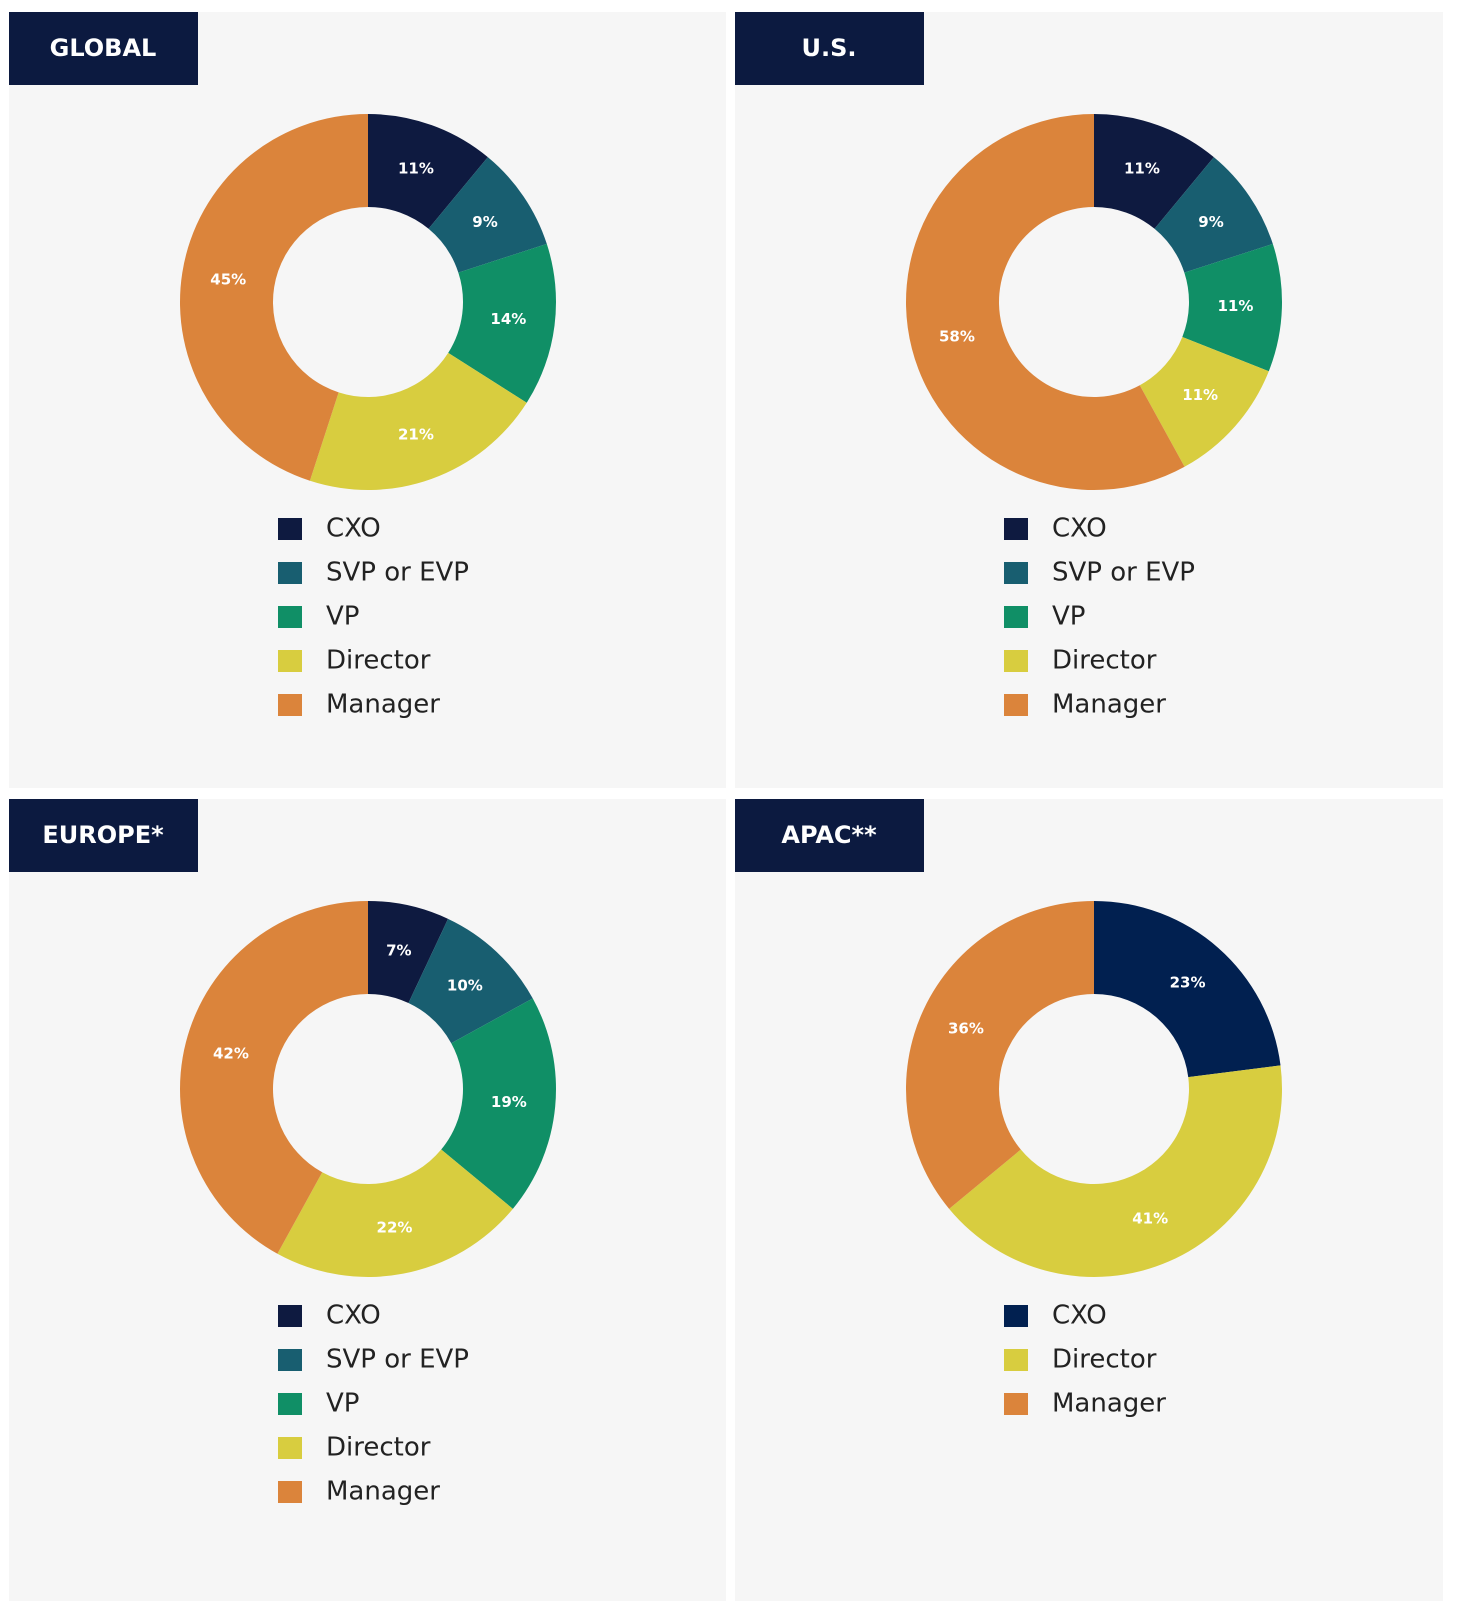 This screenshot has width=1474, height=1601. I want to click on value-label: 36%, so click(966, 1028).